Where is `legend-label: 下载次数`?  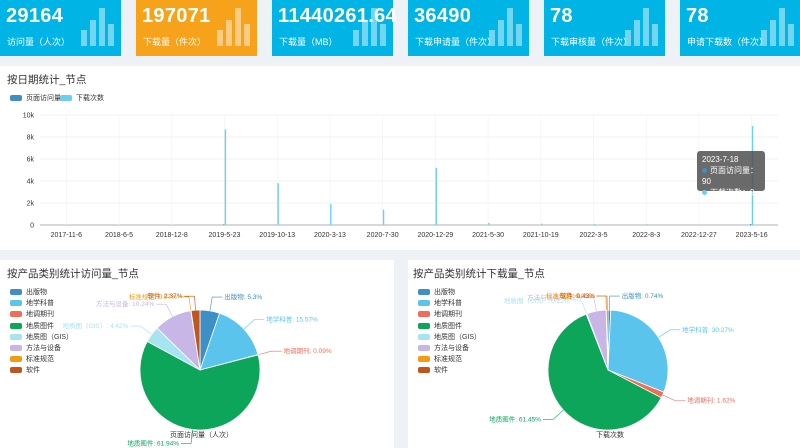 legend-label: 下载次数 is located at coordinates (90, 98).